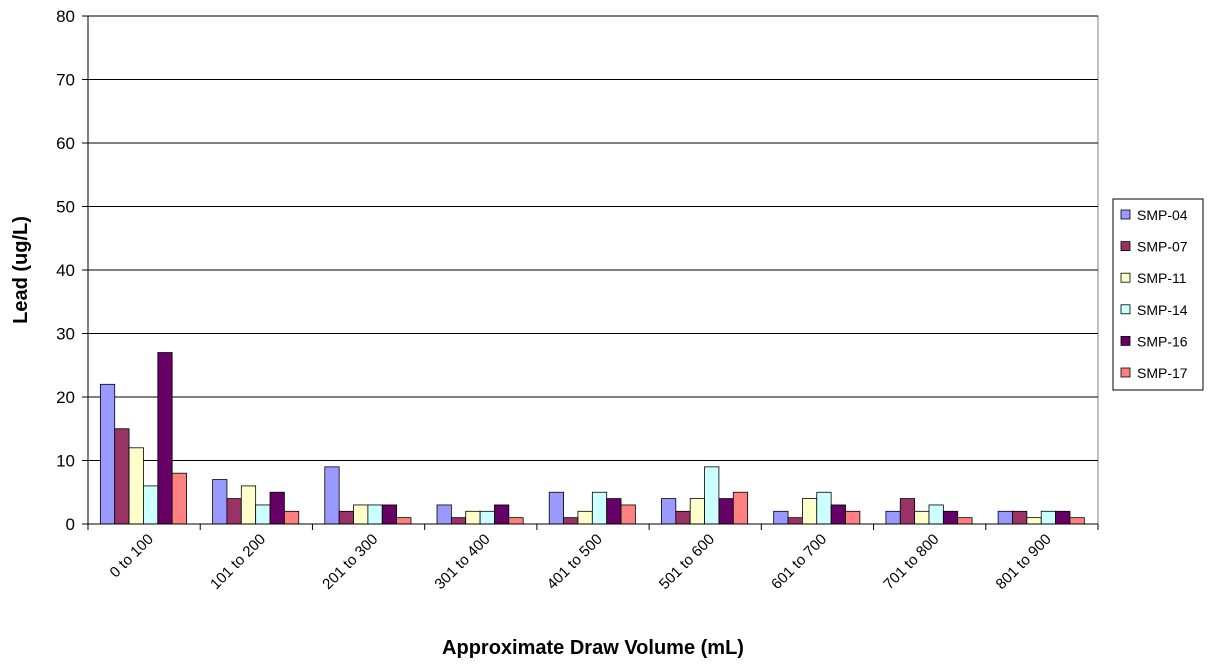  What do you see at coordinates (65, 80) in the screenshot?
I see `y-tick-label: 70` at bounding box center [65, 80].